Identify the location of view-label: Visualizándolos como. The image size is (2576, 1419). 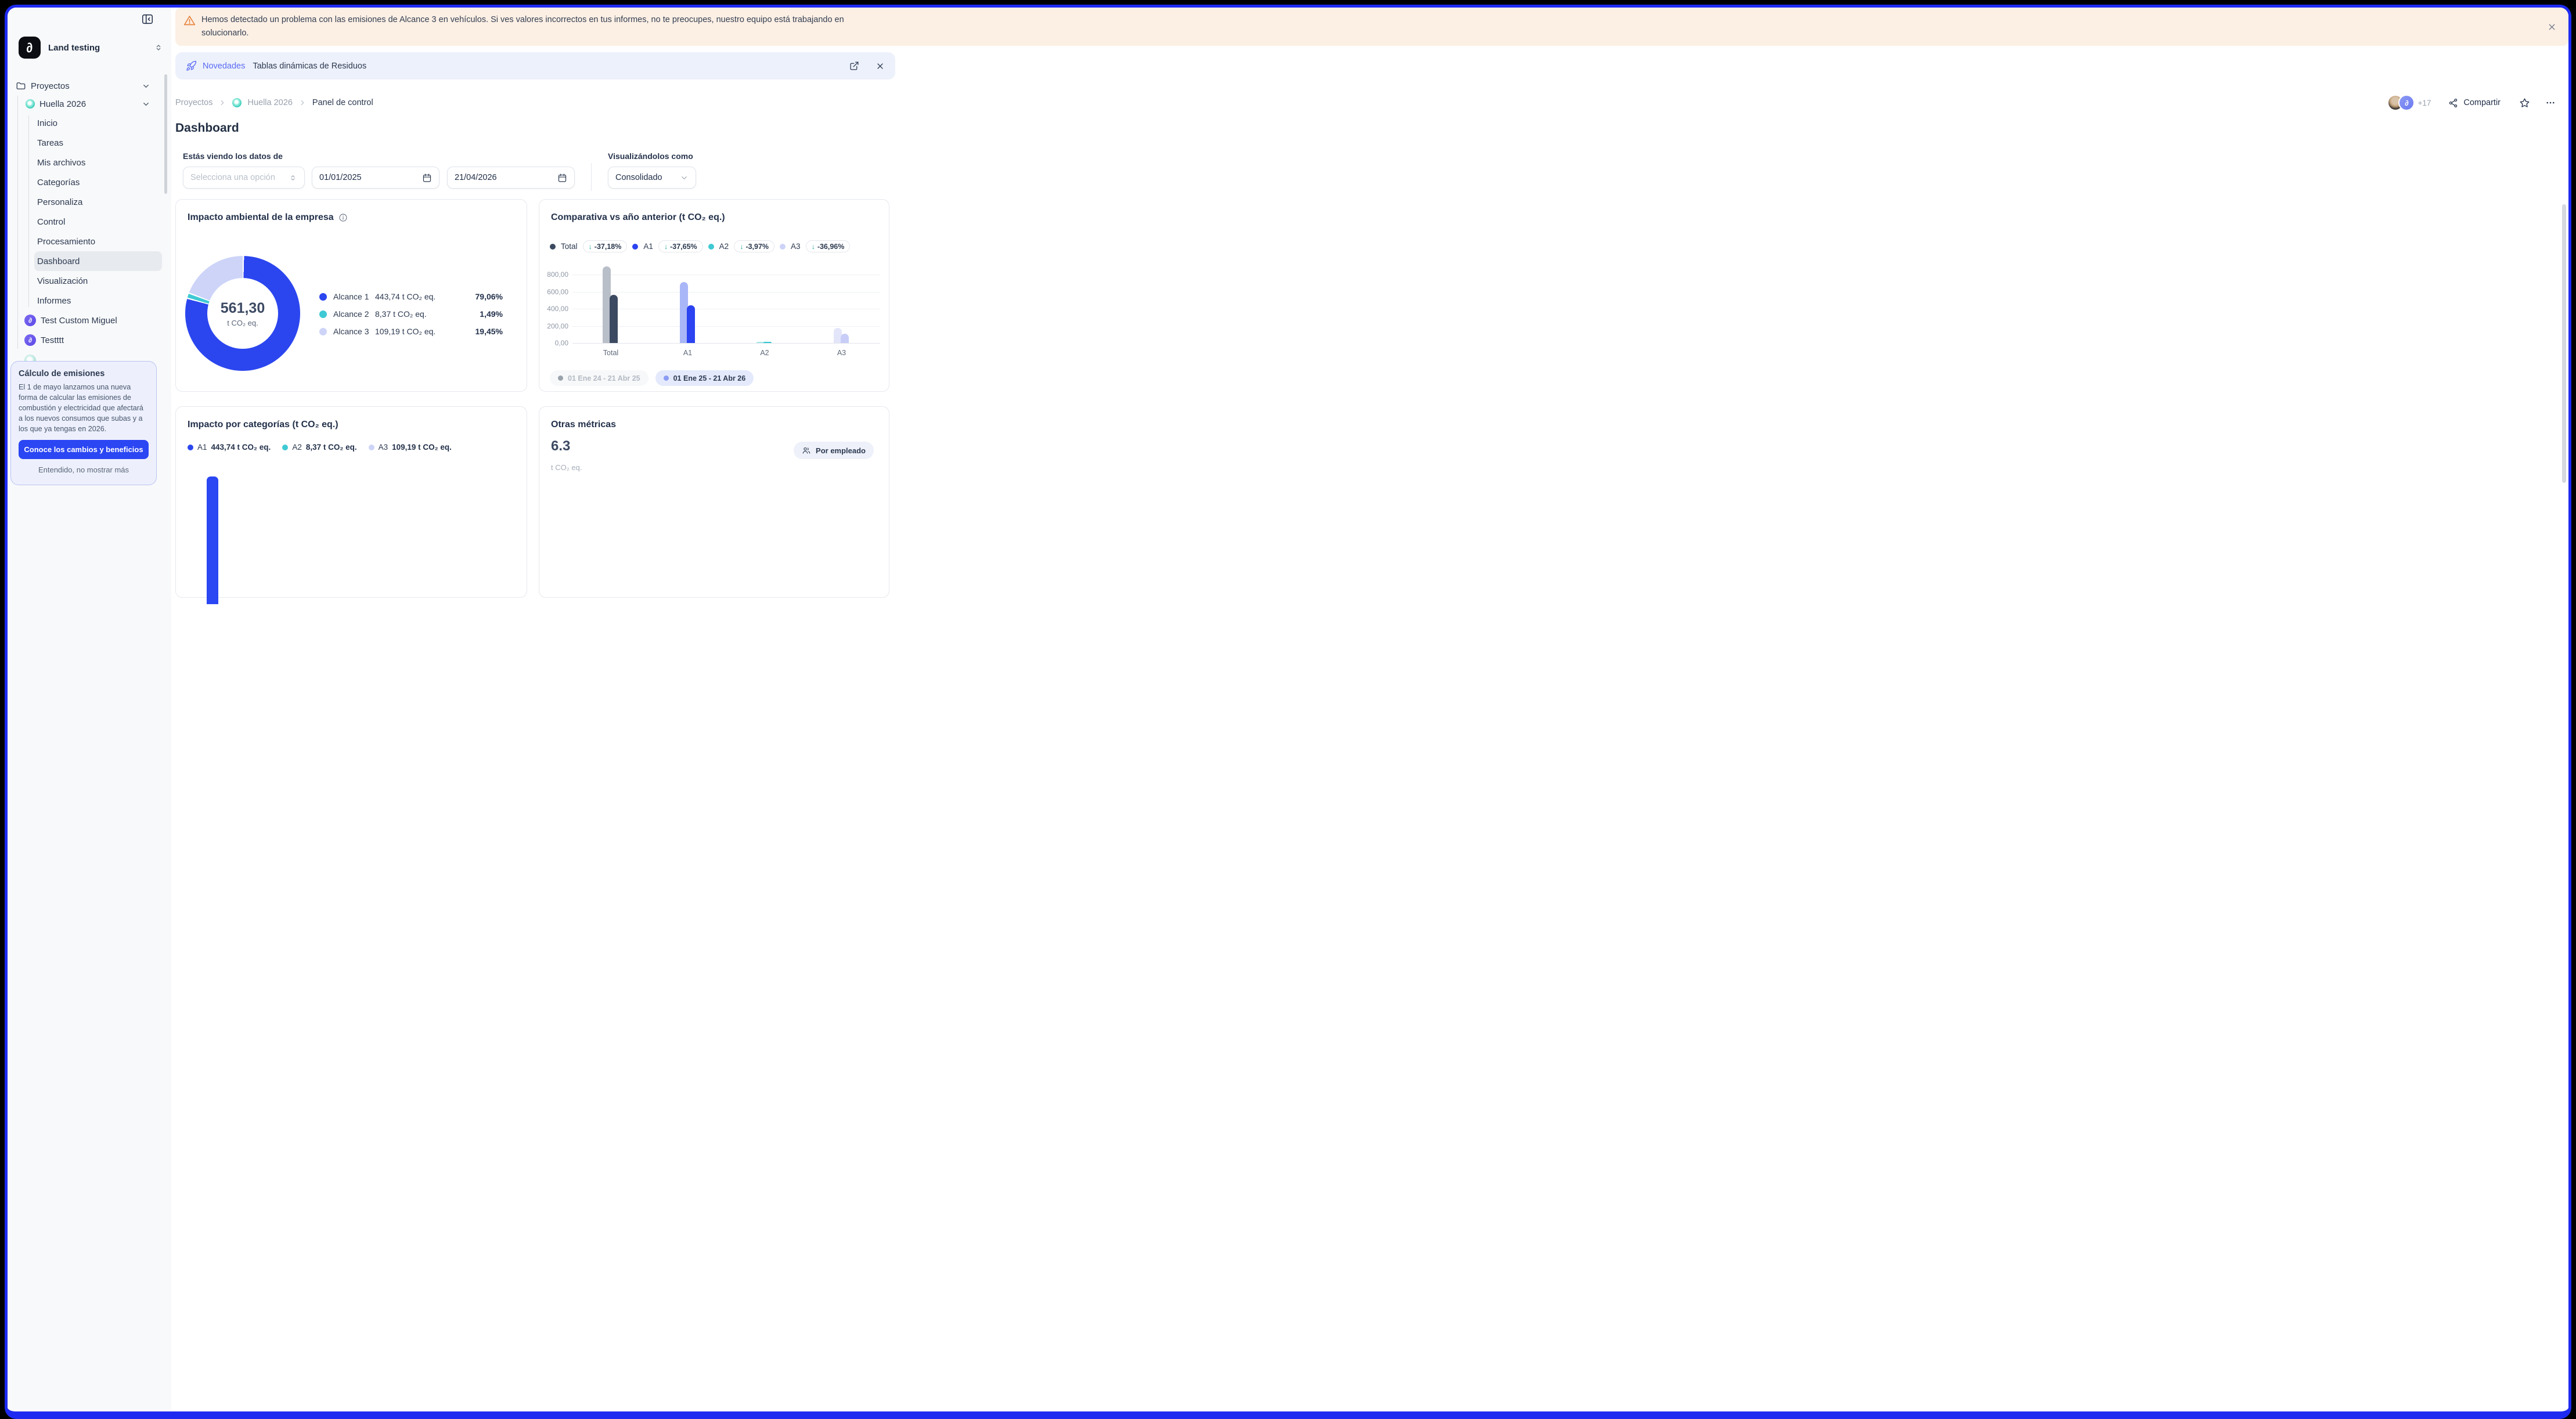
(650, 156).